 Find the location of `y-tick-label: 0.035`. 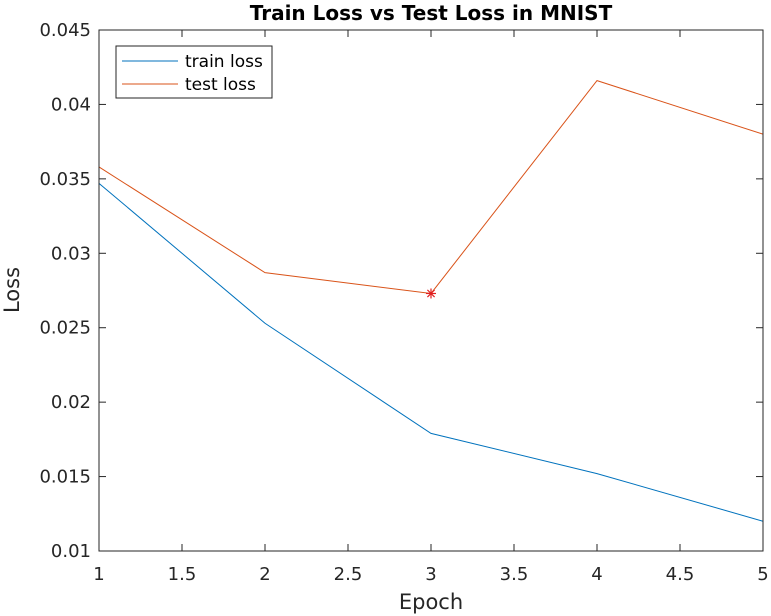

y-tick-label: 0.035 is located at coordinates (65, 179).